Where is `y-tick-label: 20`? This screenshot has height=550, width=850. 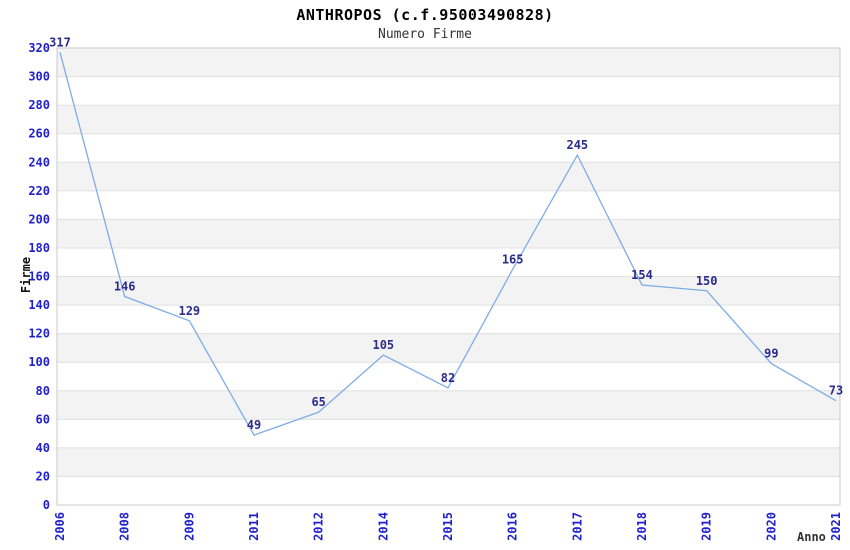
y-tick-label: 20 is located at coordinates (43, 476).